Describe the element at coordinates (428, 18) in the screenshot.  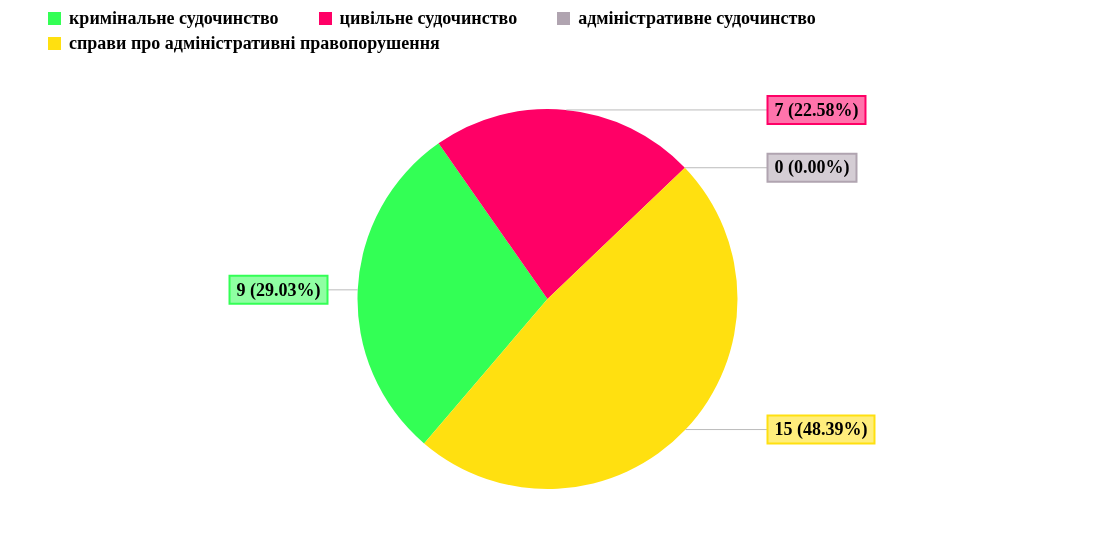
I see `legend-label: цивільне судочинство` at that location.